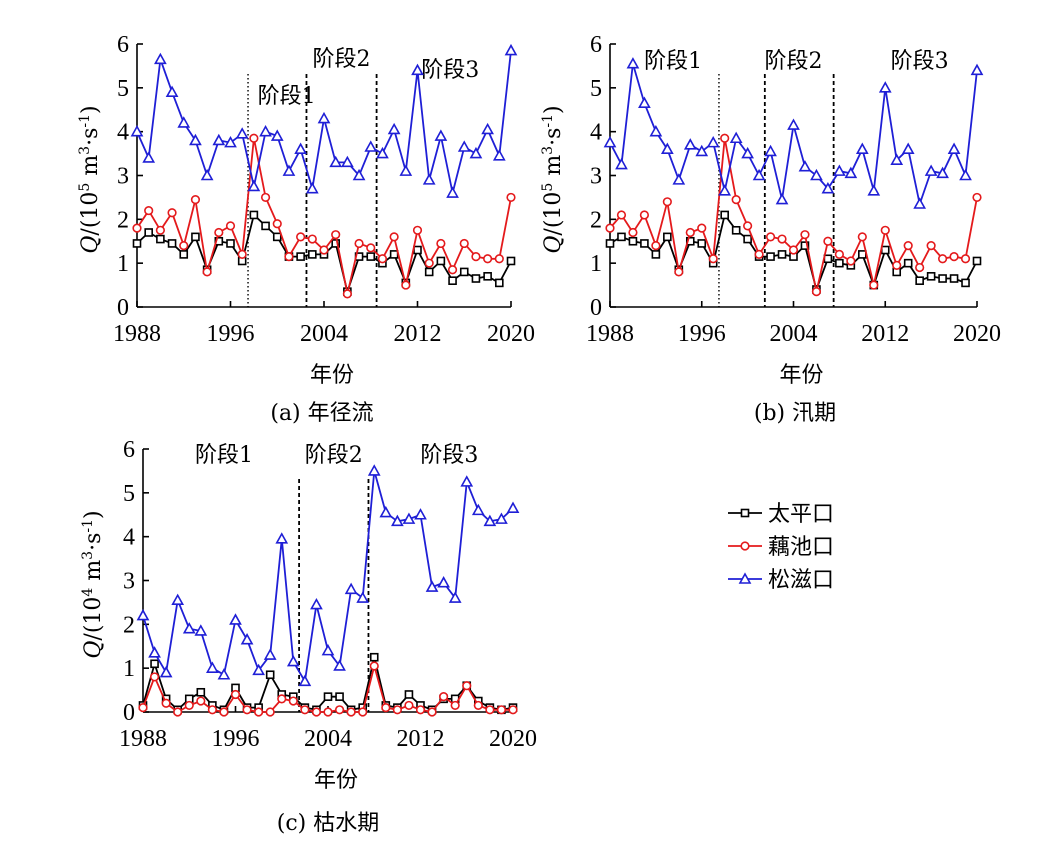  What do you see at coordinates (781, 514) in the screenshot?
I see `legend-item: 太平口` at bounding box center [781, 514].